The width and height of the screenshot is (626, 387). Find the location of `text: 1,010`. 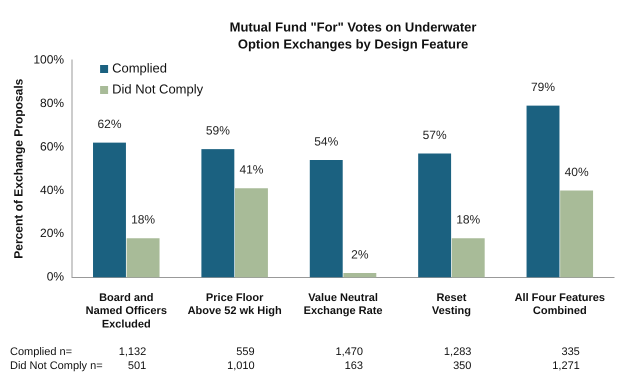

text: 1,010 is located at coordinates (241, 366).